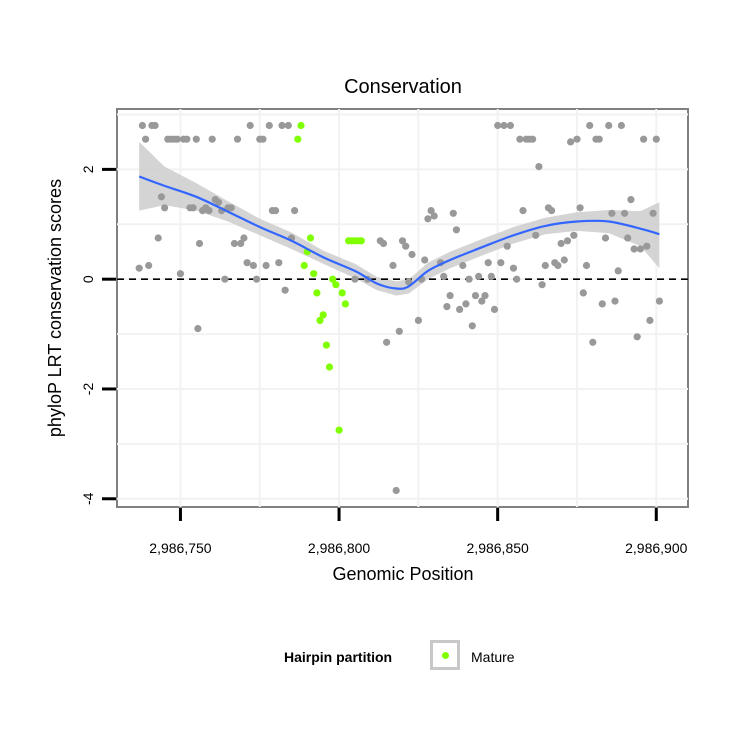 This screenshot has width=750, height=750. Describe the element at coordinates (88, 279) in the screenshot. I see `y-axis-tick-label: 0` at that location.